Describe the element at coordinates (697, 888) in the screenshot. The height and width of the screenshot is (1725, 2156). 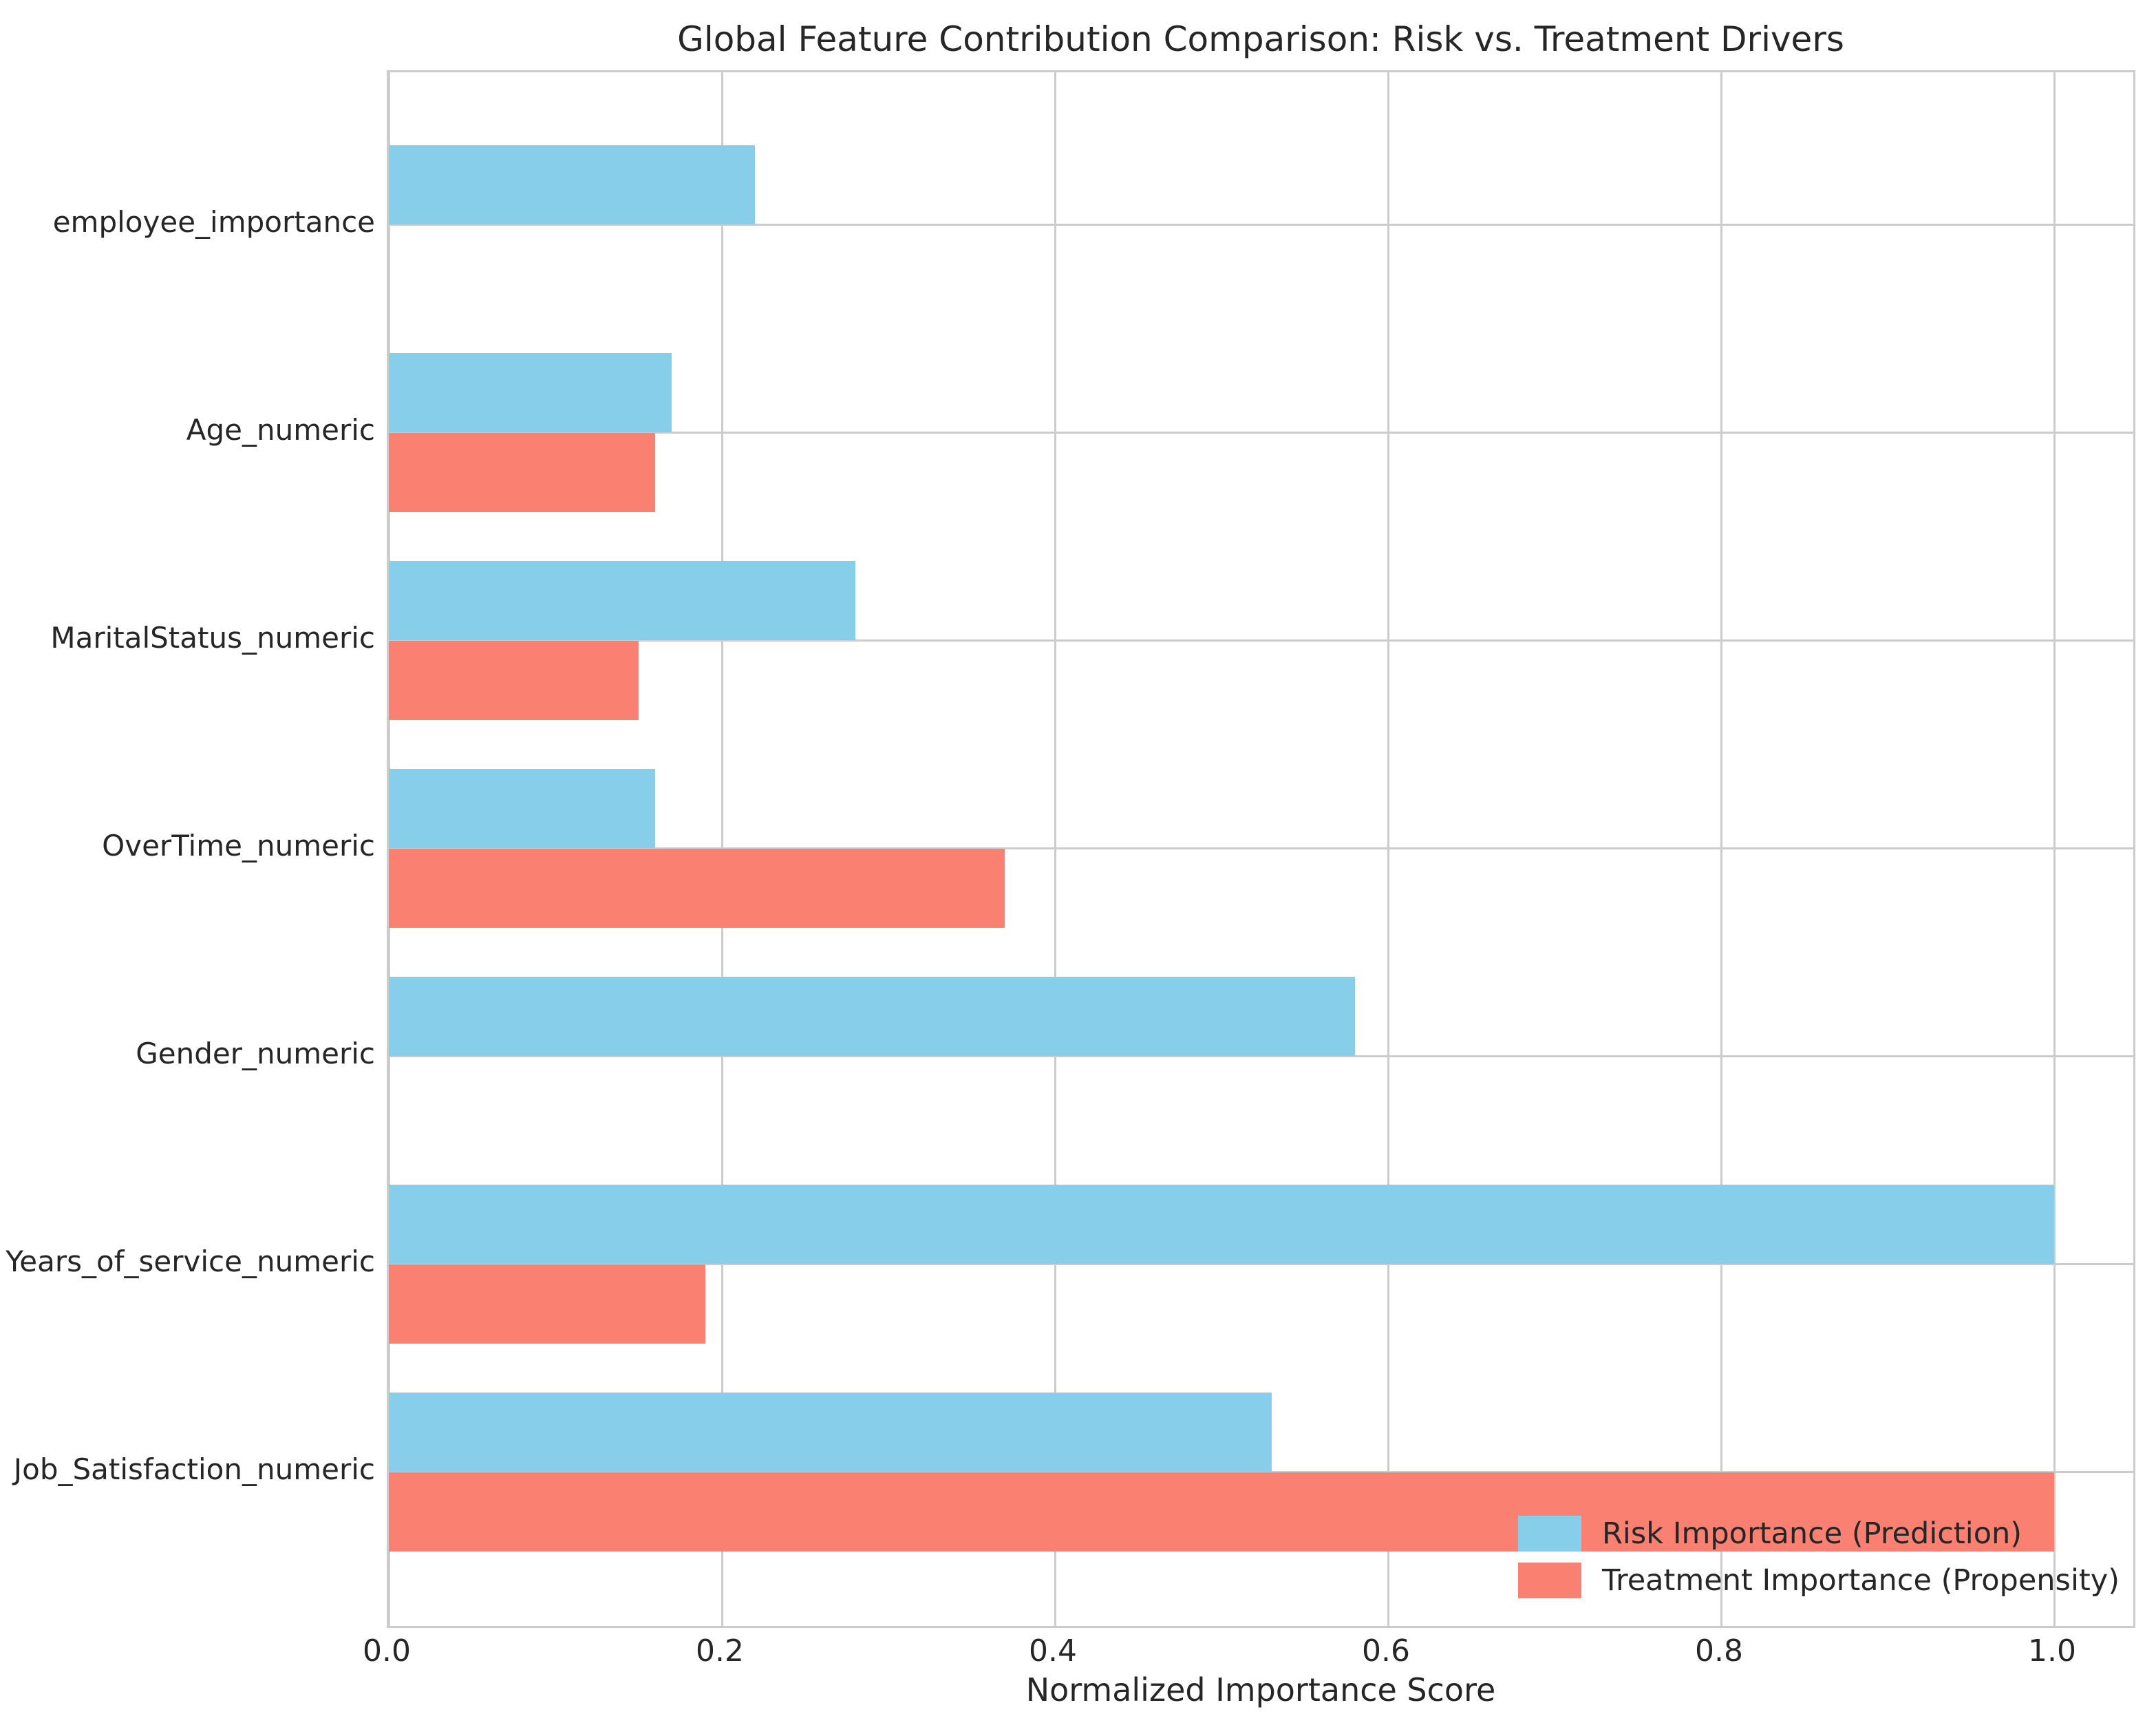
I see `bar-treatment-OverTime_numeric` at that location.